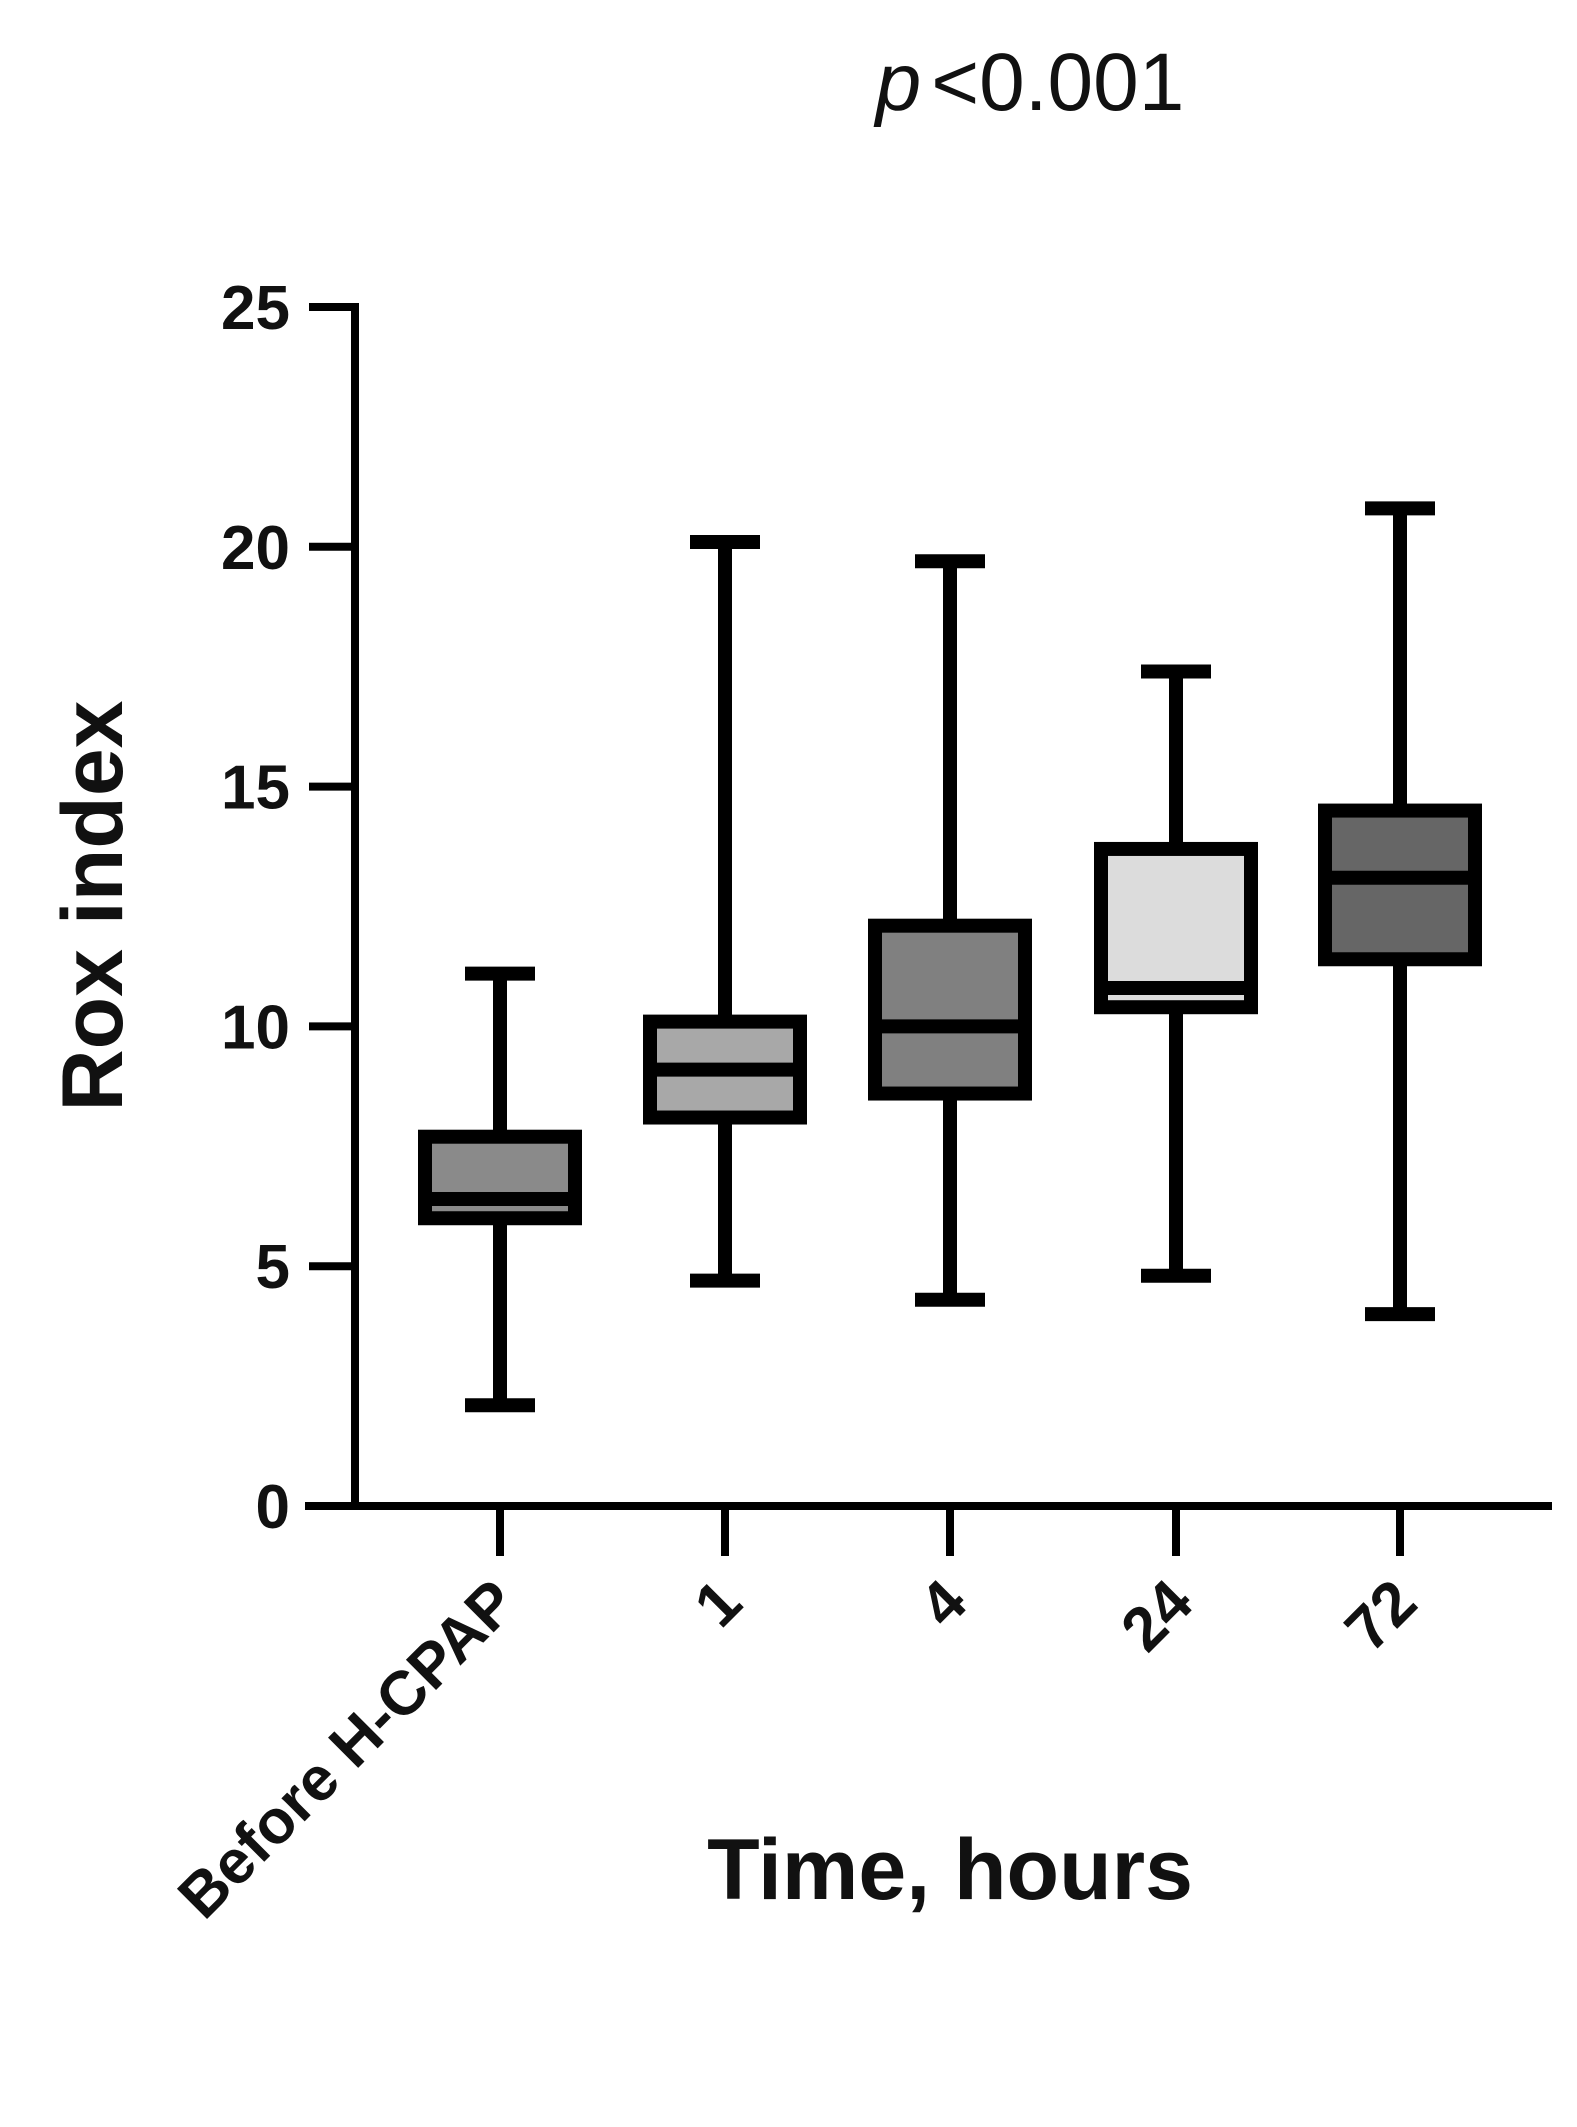 The image size is (1577, 2127). I want to click on x-axis-title: Time, hours, so click(950, 1870).